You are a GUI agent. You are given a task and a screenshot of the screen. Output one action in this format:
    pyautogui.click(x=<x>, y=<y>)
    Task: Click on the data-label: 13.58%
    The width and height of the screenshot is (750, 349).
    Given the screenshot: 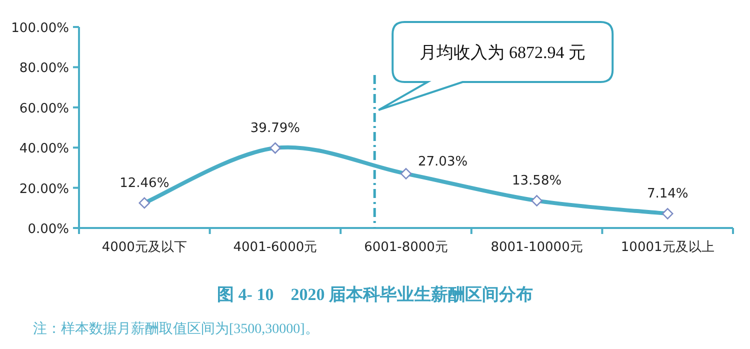 What is the action you would take?
    pyautogui.click(x=537, y=181)
    